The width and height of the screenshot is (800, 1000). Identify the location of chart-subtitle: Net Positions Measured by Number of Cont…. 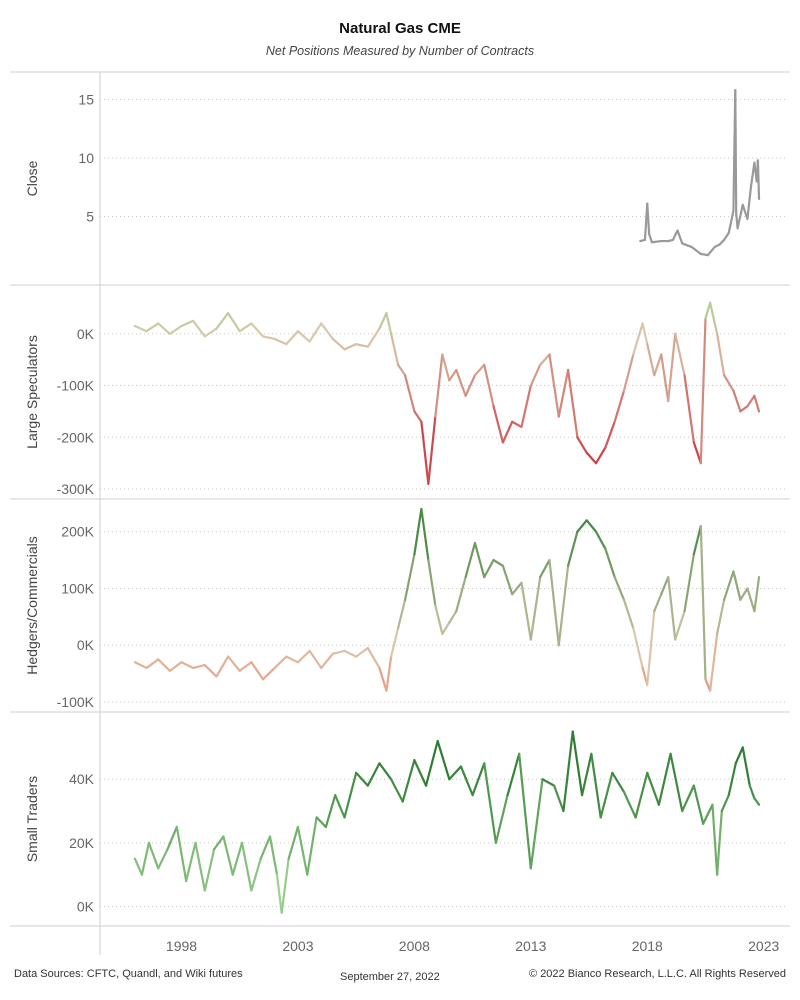
(400, 51).